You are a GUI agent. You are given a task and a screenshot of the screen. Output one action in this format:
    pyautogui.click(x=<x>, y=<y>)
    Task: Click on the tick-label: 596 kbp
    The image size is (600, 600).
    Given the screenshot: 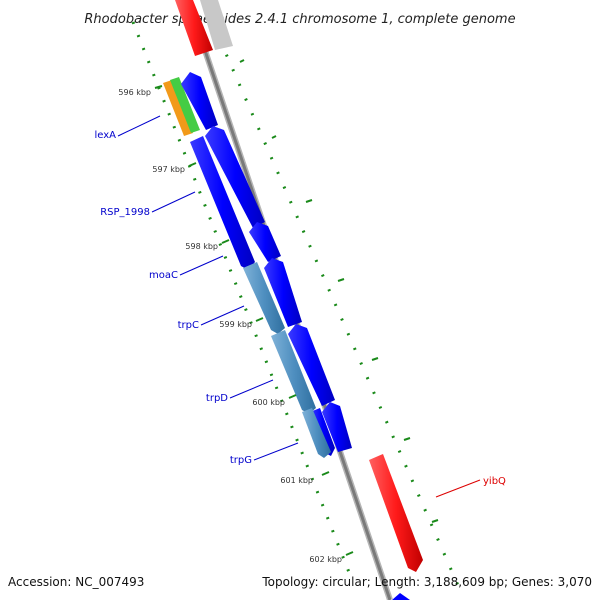 What is the action you would take?
    pyautogui.click(x=134, y=92)
    